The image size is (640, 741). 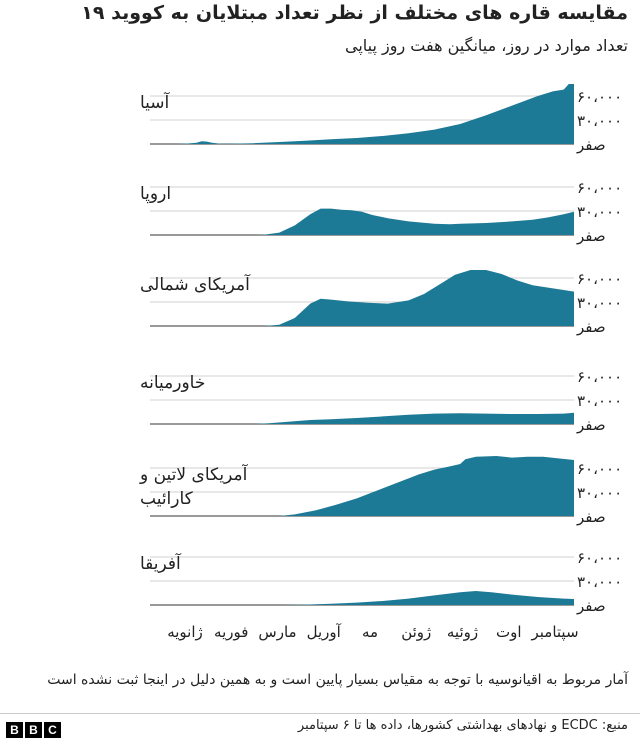 I want to click on series-label: کارائیب, so click(x=167, y=499).